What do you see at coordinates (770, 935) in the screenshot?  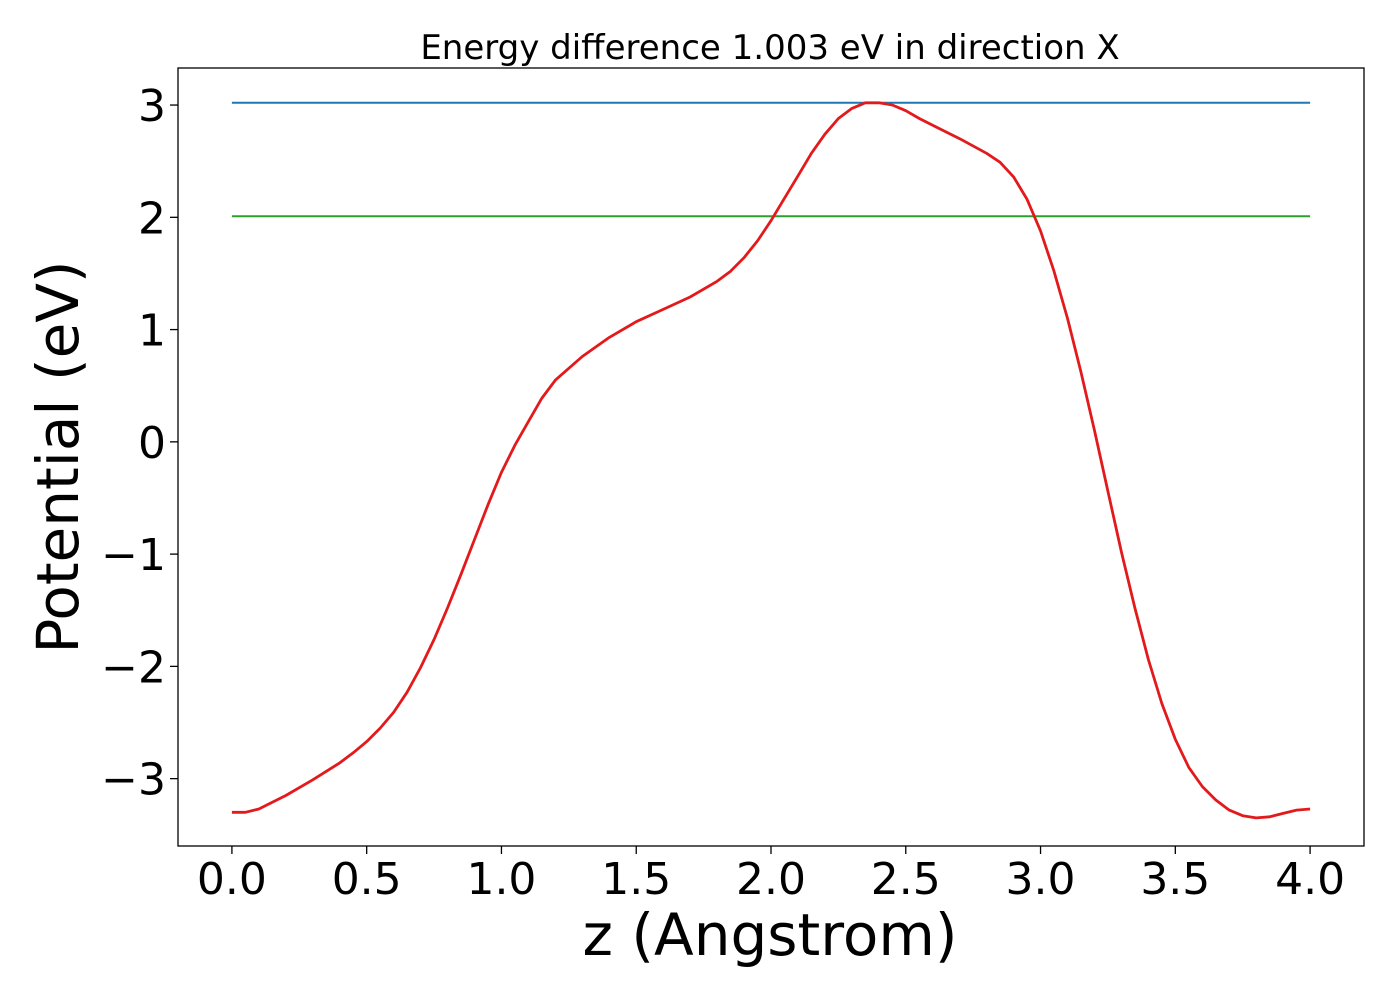 I see `x-axis-label: z (Angstrom)` at bounding box center [770, 935].